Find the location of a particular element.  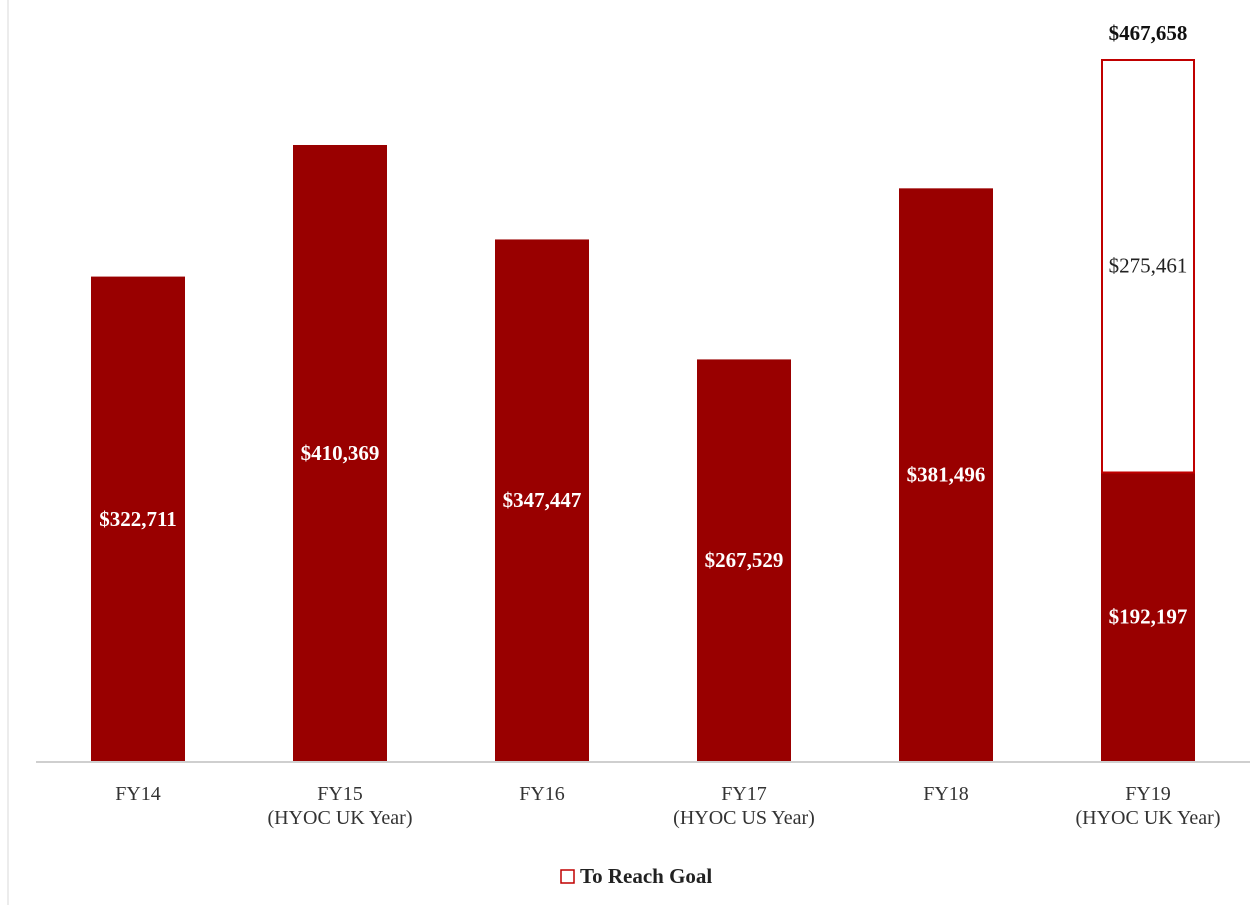

x-tick-label: FY16 is located at coordinates (542, 794).